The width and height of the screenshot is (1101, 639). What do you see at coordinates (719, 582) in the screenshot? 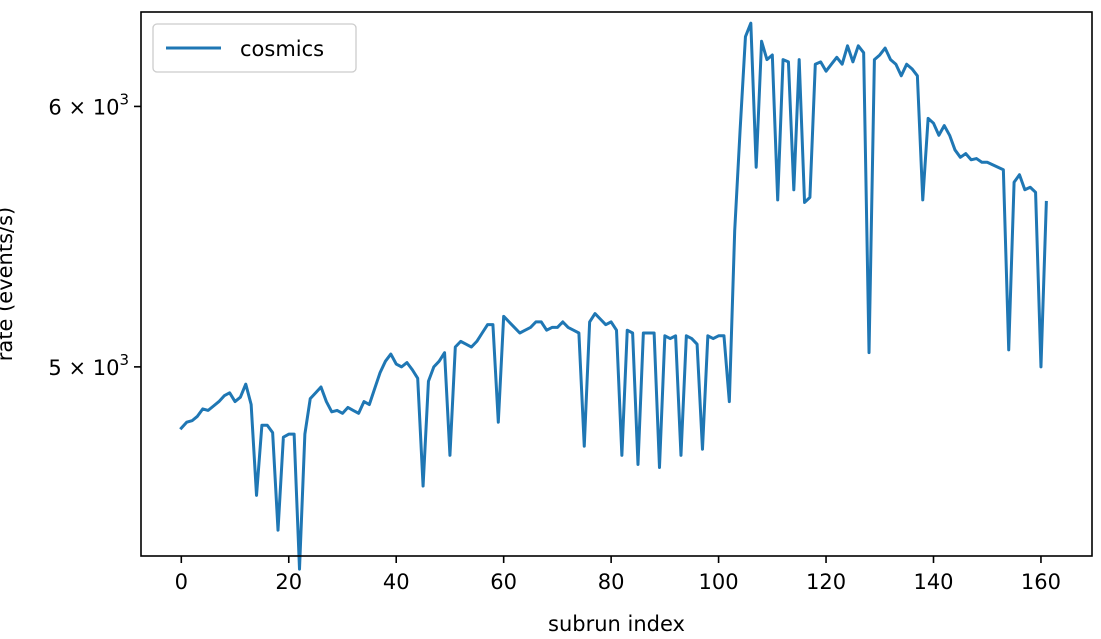
I see `x-tick-label: 100` at bounding box center [719, 582].